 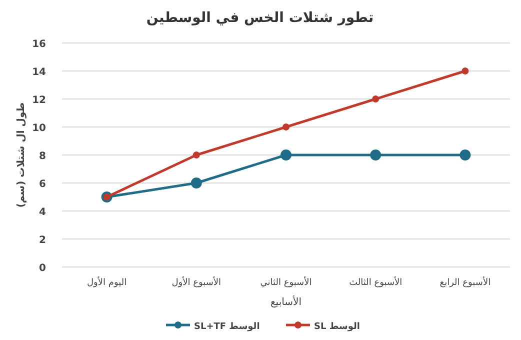 What do you see at coordinates (42, 268) in the screenshot?
I see `y-tick-label: 0` at bounding box center [42, 268].